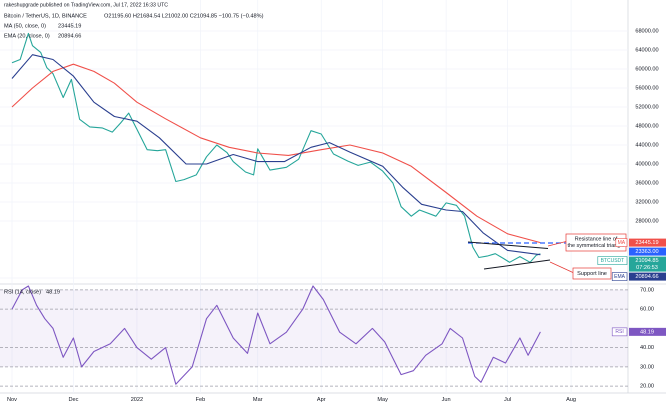  I want to click on x-tick-label: Mar, so click(258, 400).